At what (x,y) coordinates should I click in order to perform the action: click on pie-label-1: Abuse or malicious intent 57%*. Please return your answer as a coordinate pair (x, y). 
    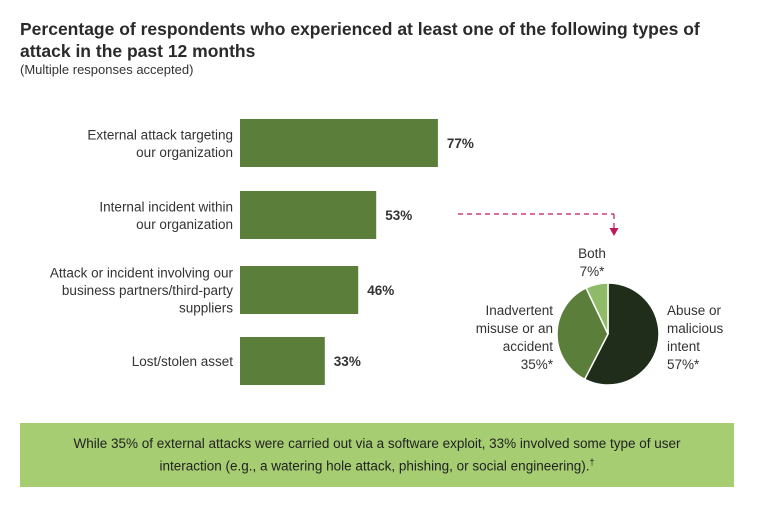
    Looking at the image, I should click on (695, 337).